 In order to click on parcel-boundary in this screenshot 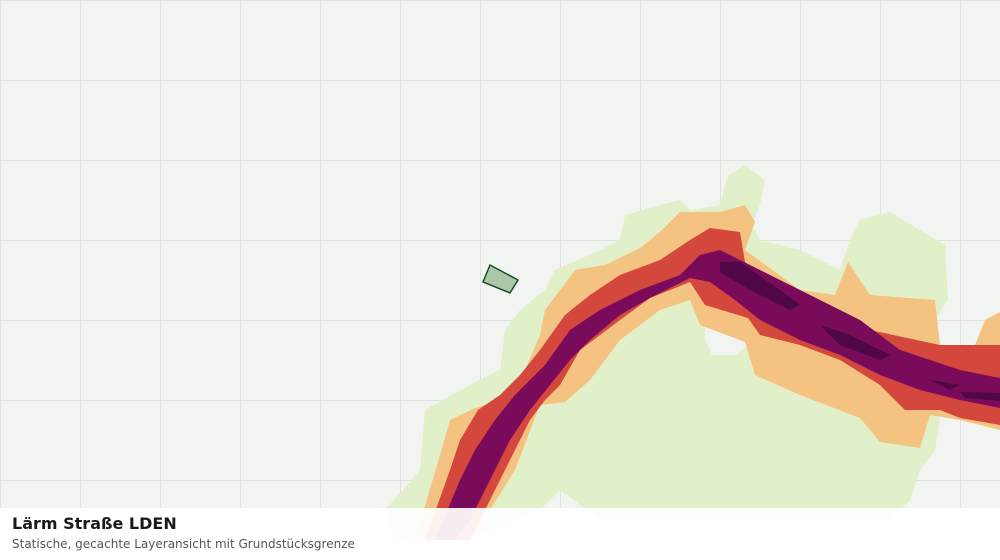, I will do `click(501, 278)`.